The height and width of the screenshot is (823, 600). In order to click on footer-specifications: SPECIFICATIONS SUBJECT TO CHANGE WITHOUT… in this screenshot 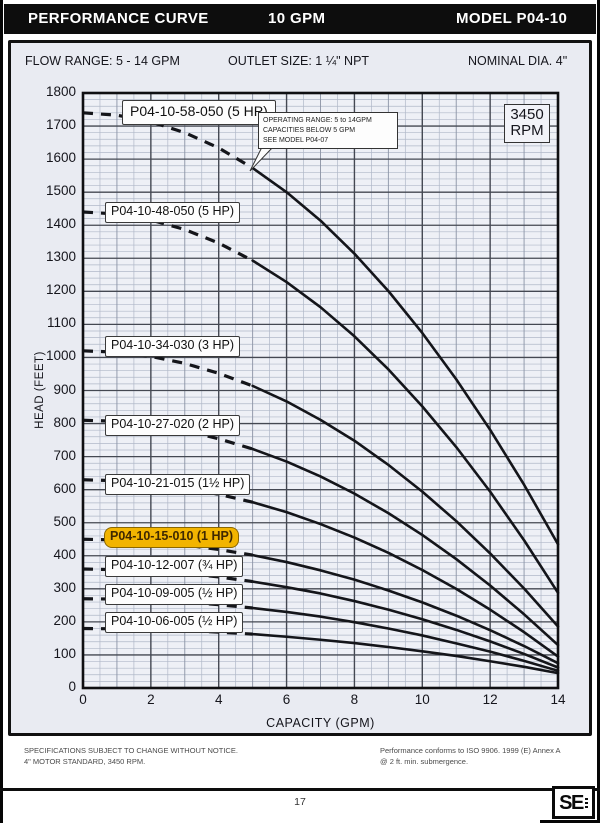, I will do `click(131, 757)`.